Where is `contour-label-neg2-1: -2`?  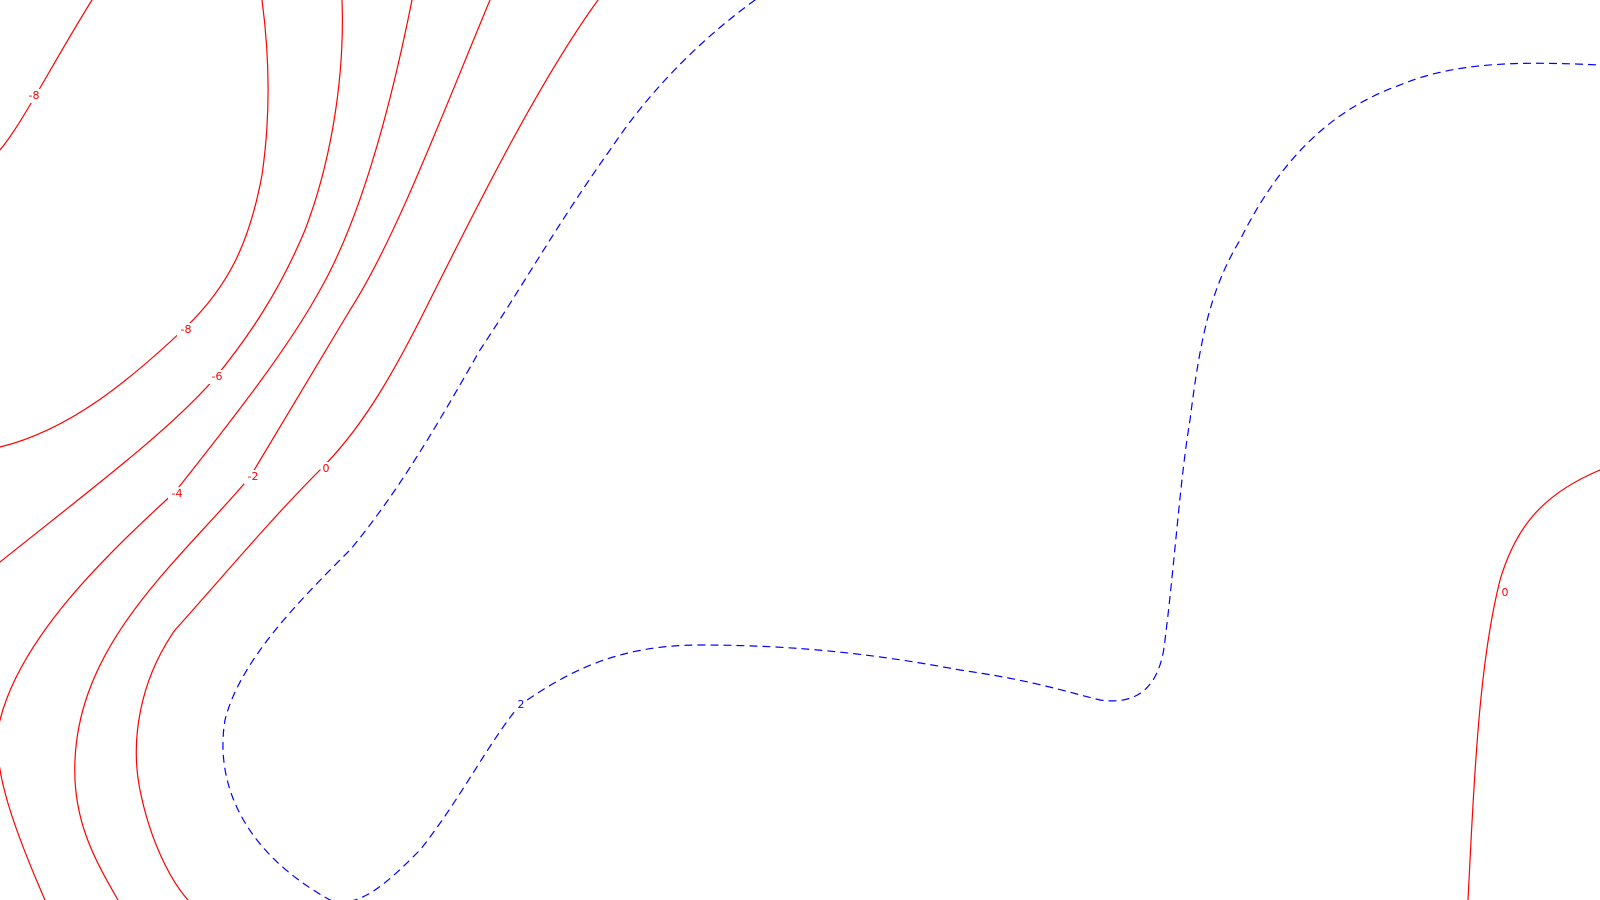 contour-label-neg2-1: -2 is located at coordinates (253, 476).